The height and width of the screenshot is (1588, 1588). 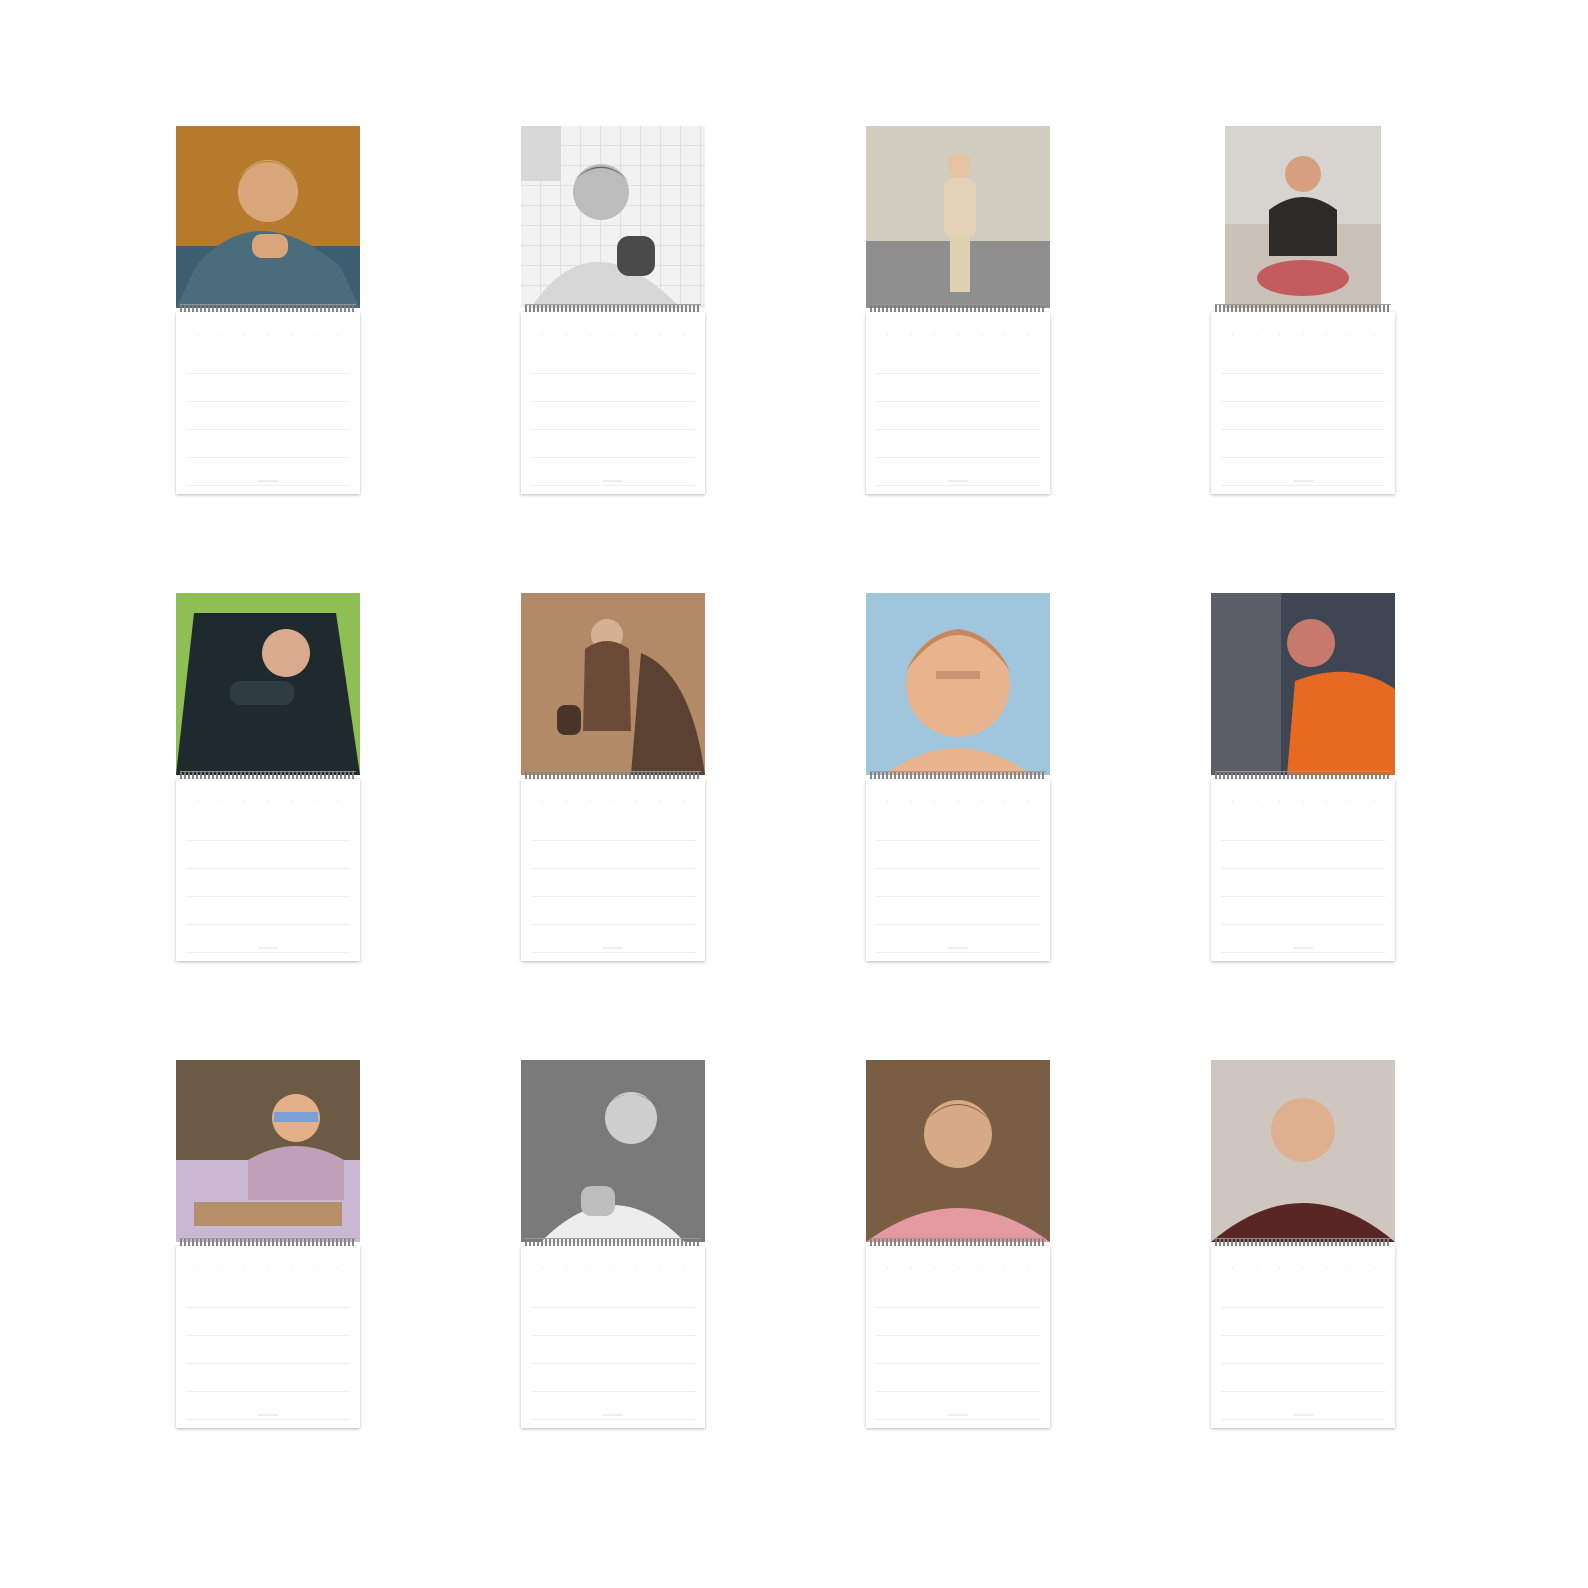 I want to click on photo-november, so click(x=958, y=1151).